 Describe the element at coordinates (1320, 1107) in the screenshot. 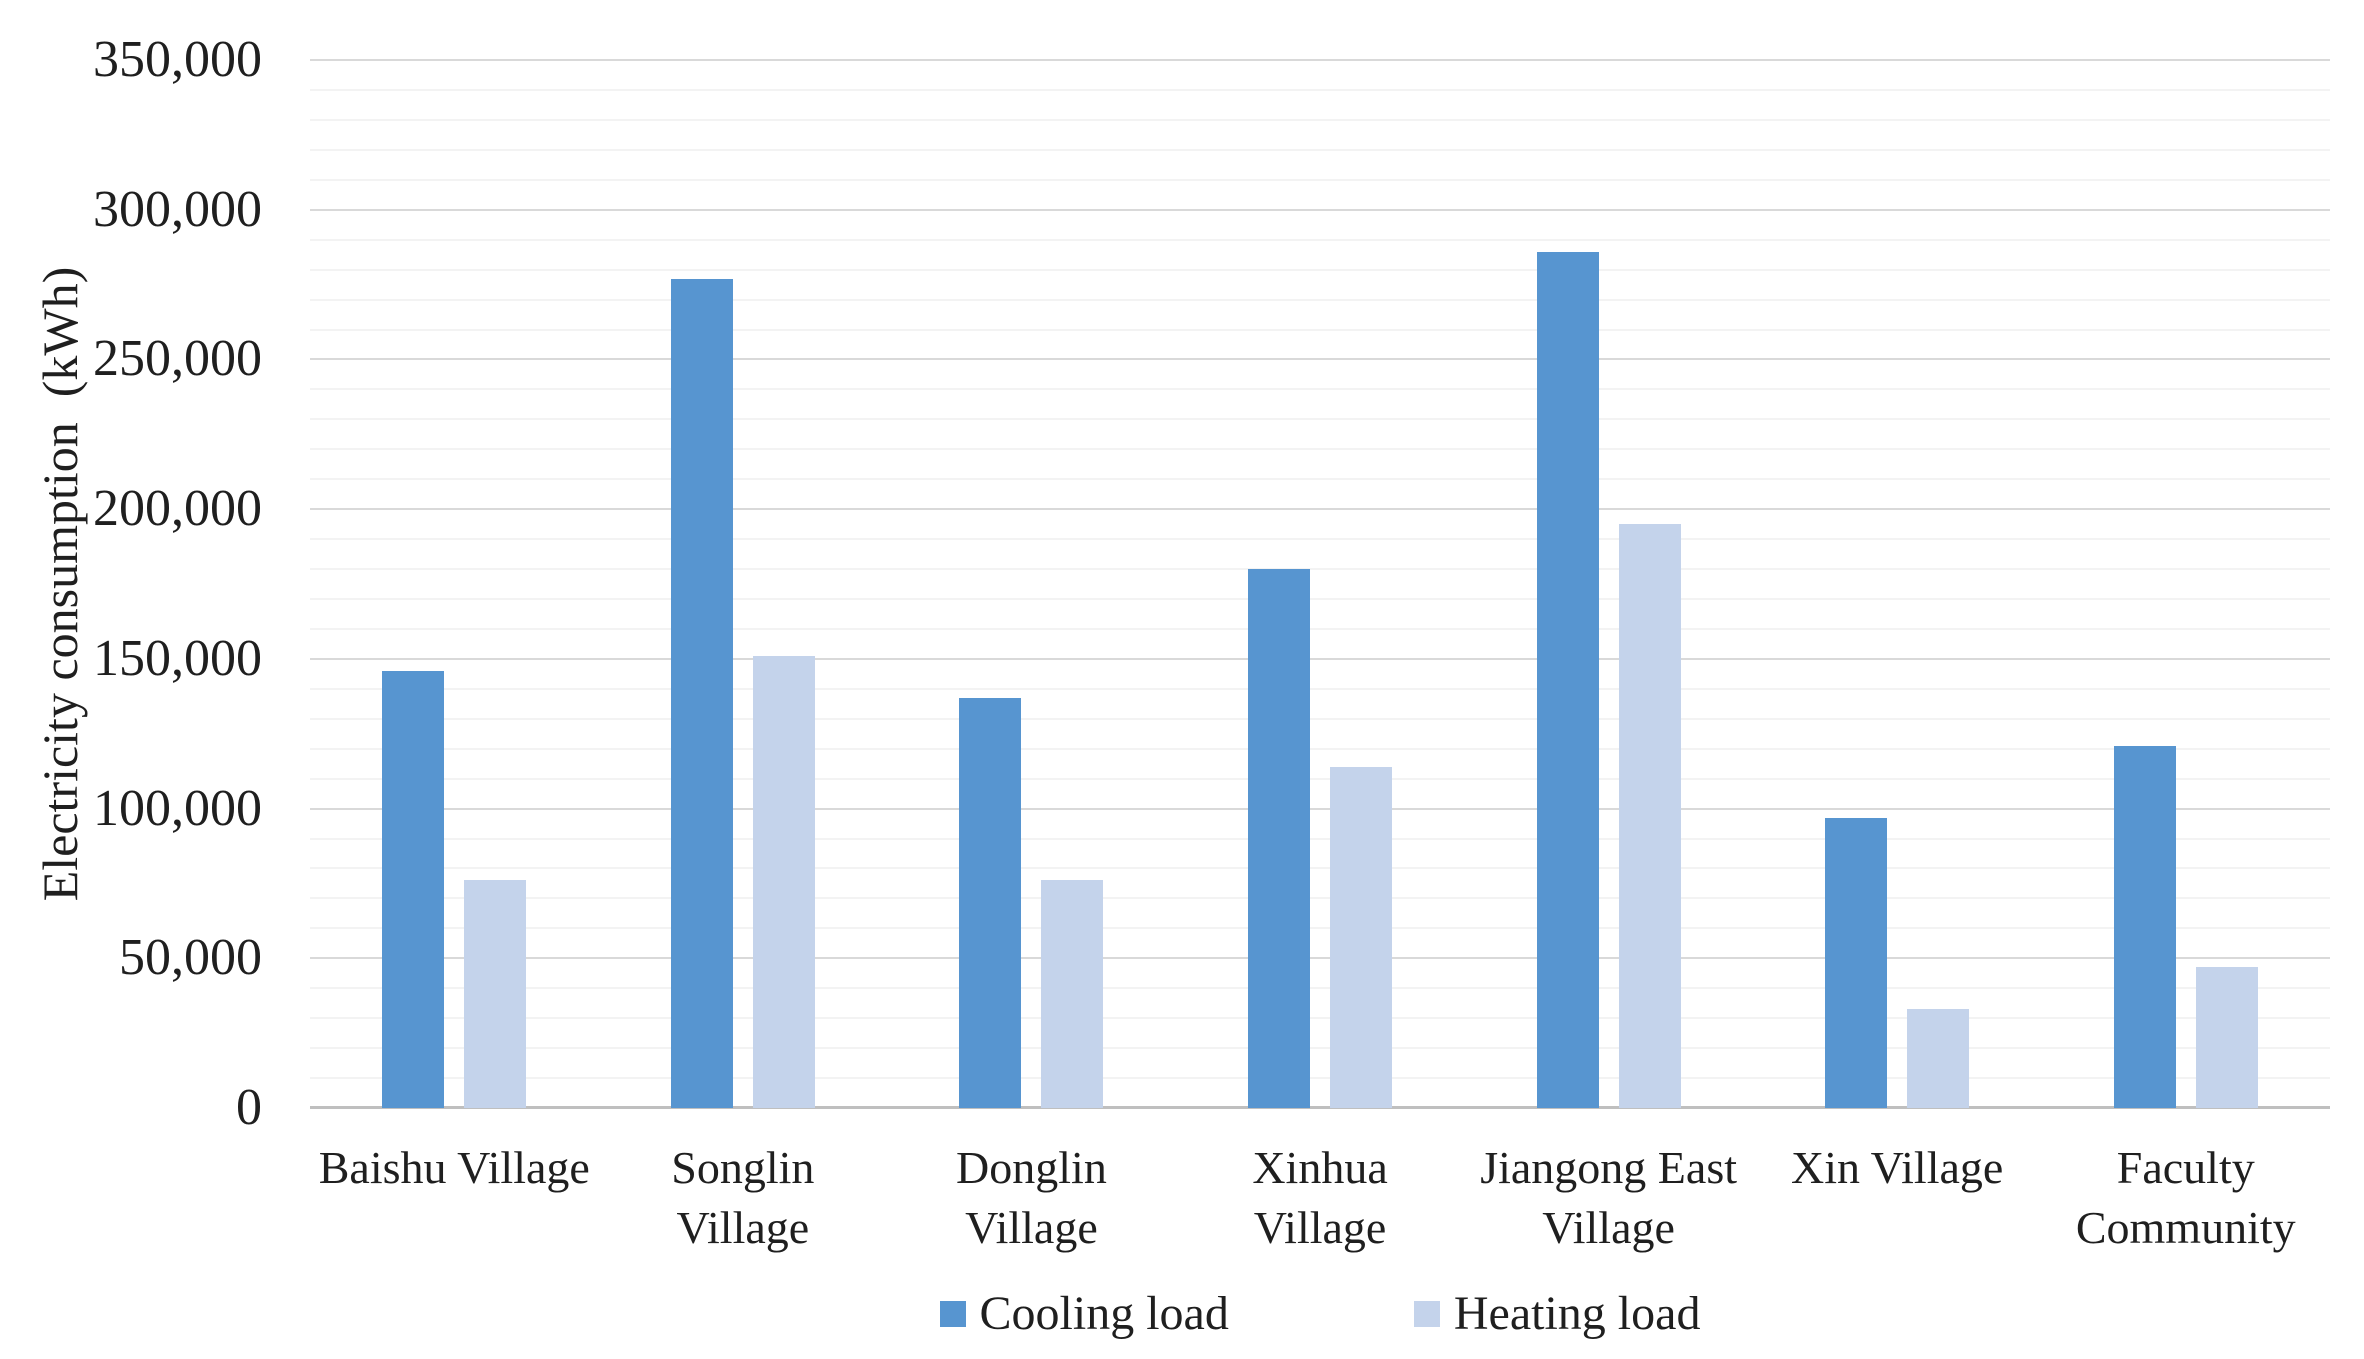

I see `x-axis-line` at that location.